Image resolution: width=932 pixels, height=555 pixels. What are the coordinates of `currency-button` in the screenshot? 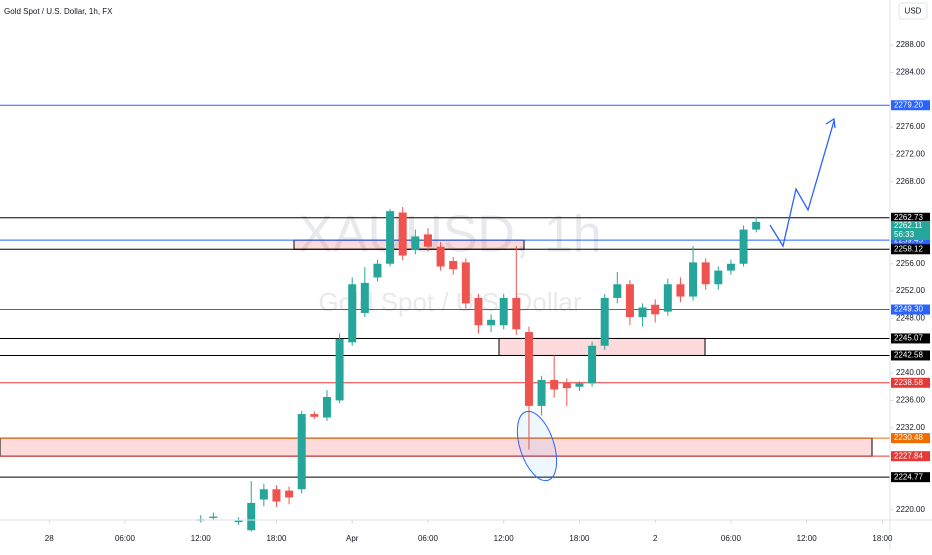 It's located at (913, 11).